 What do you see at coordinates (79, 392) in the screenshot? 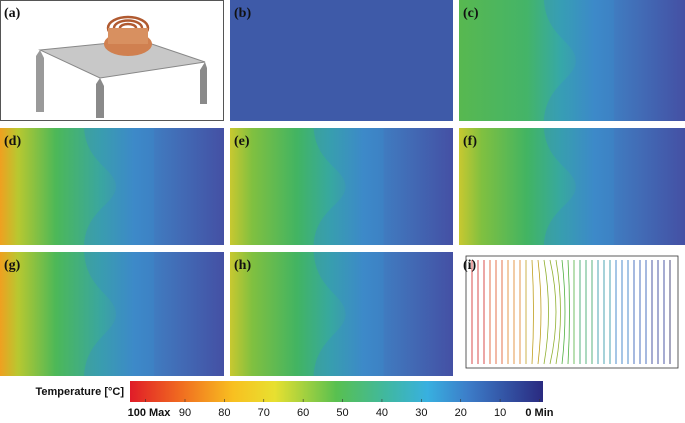
I see `colorbar-title: Temperature [°C]` at bounding box center [79, 392].